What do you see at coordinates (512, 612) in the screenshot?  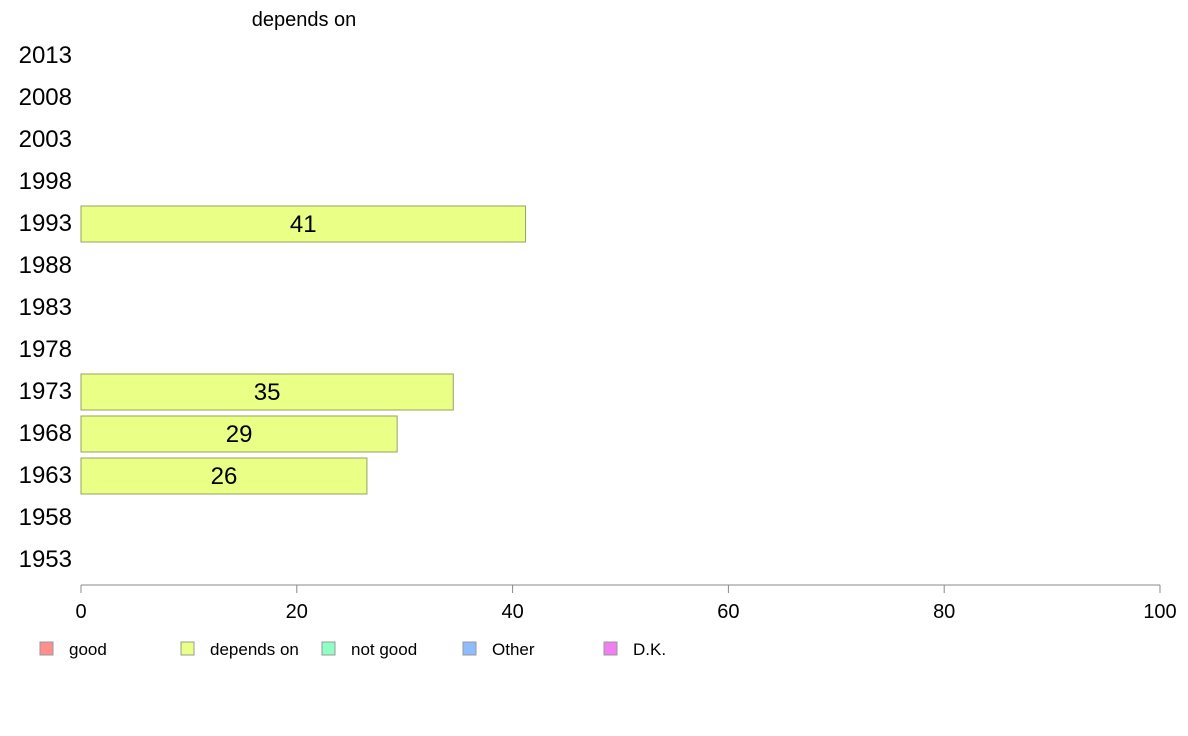 I see `x-tick-label: 40` at bounding box center [512, 612].